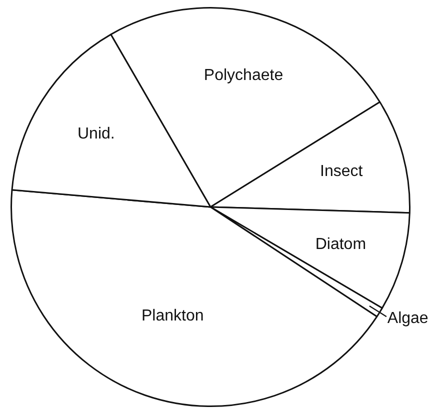  I want to click on slice-label: Polychaete, so click(244, 75).